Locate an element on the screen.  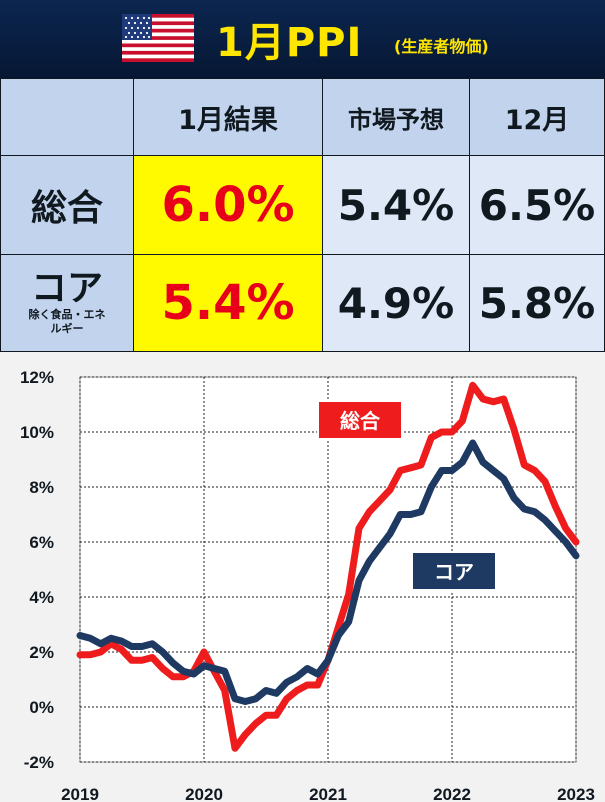
y-tick-label: 4% is located at coordinates (41, 597).